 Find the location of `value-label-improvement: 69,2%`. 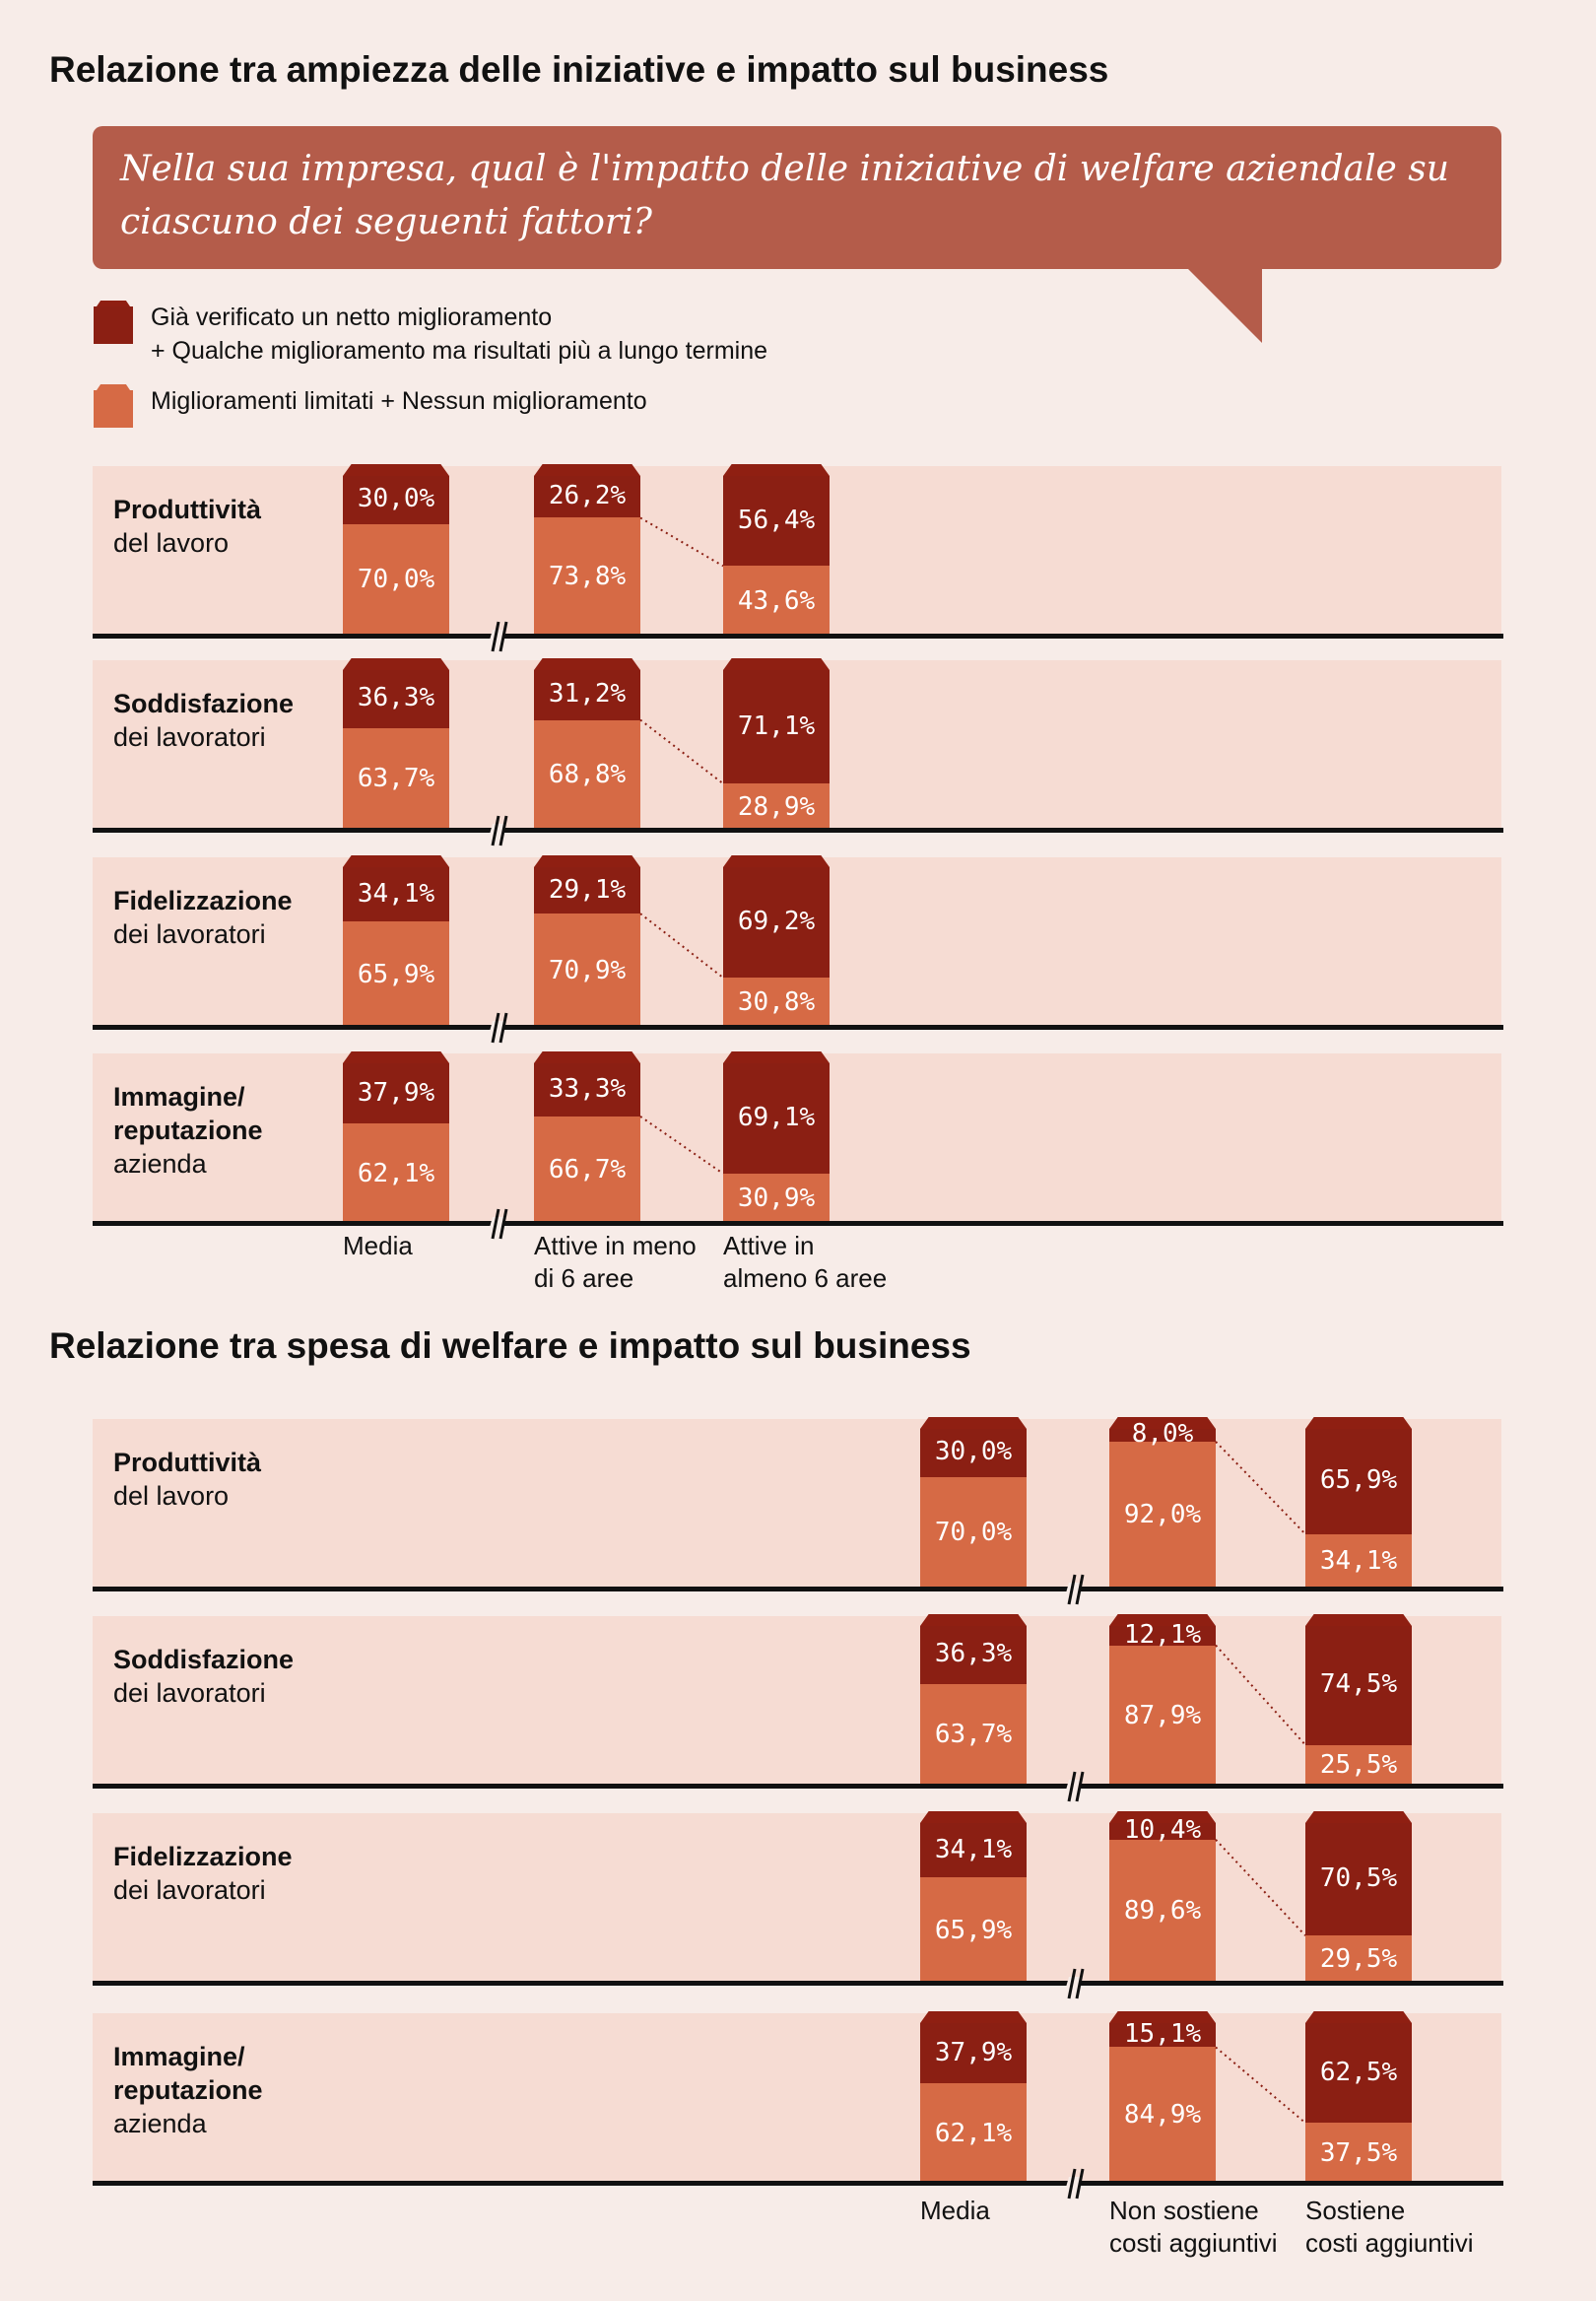

value-label-improvement: 69,2% is located at coordinates (776, 922).